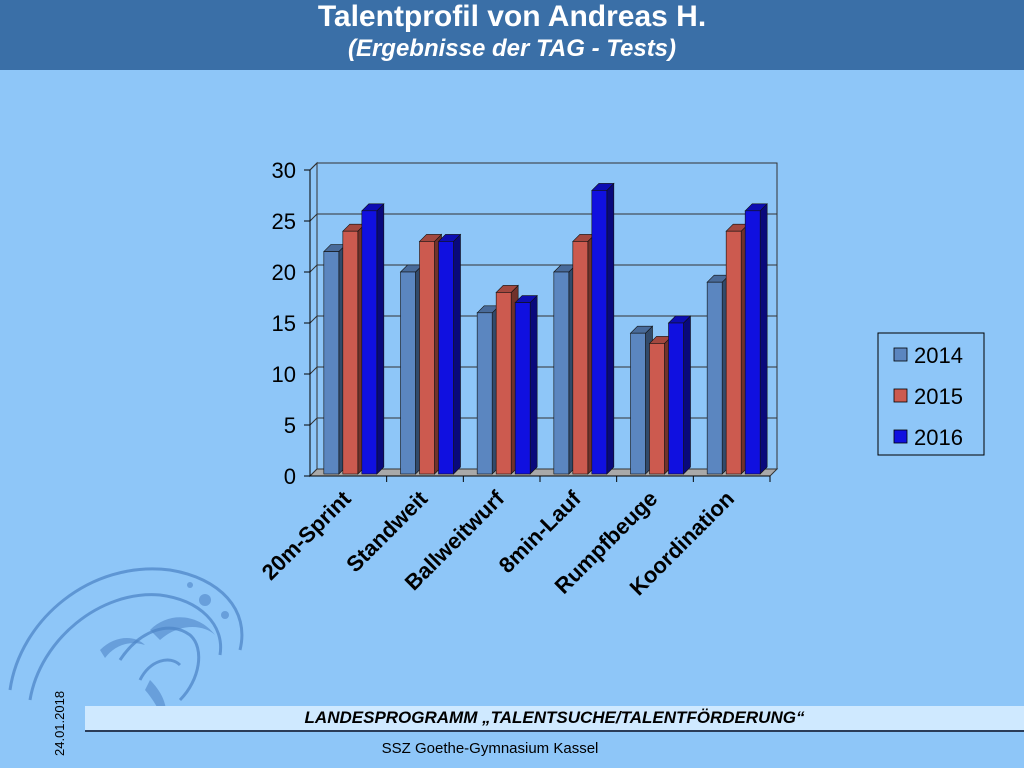  What do you see at coordinates (512, 48) in the screenshot?
I see `page-subtitle: (Ergebnisse der TAG - Tests)` at bounding box center [512, 48].